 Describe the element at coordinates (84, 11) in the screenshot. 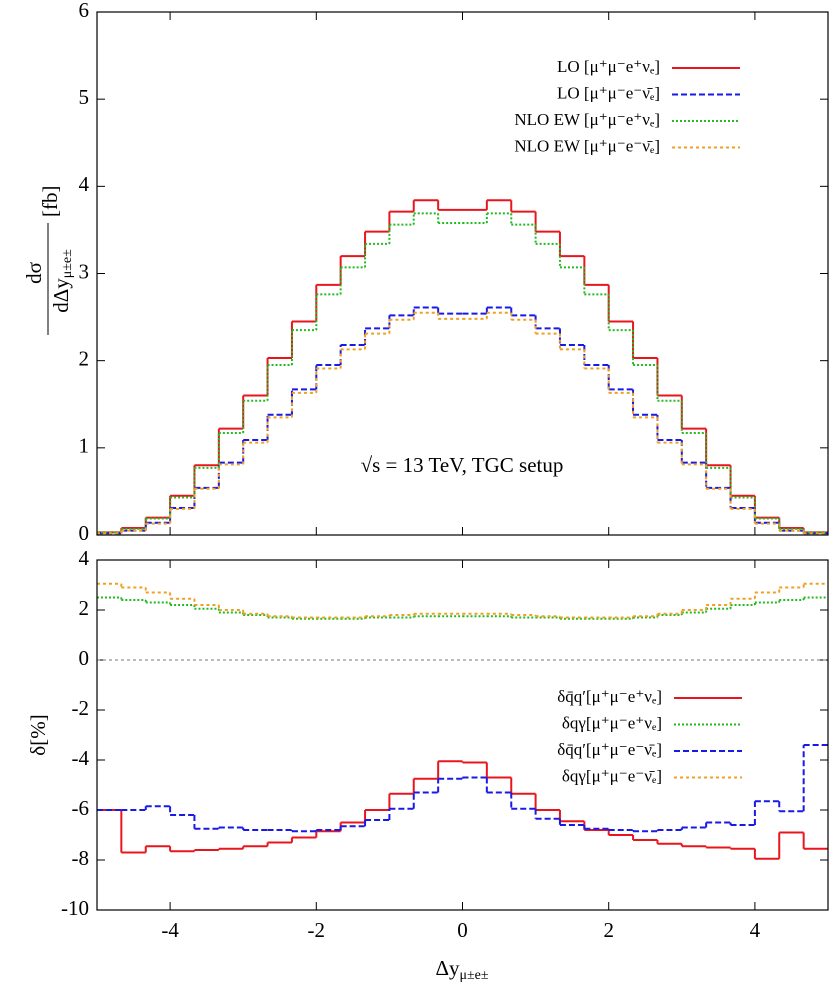

I see `y-tick-label: 6` at that location.